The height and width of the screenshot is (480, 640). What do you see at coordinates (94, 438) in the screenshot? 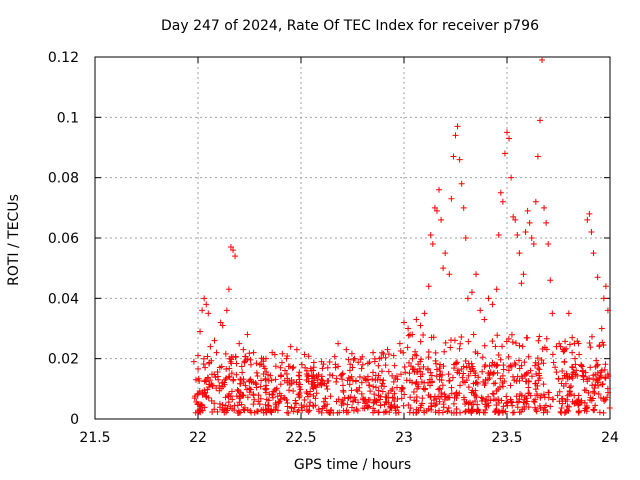
I see `x-tick-label: 21.5` at bounding box center [94, 438].